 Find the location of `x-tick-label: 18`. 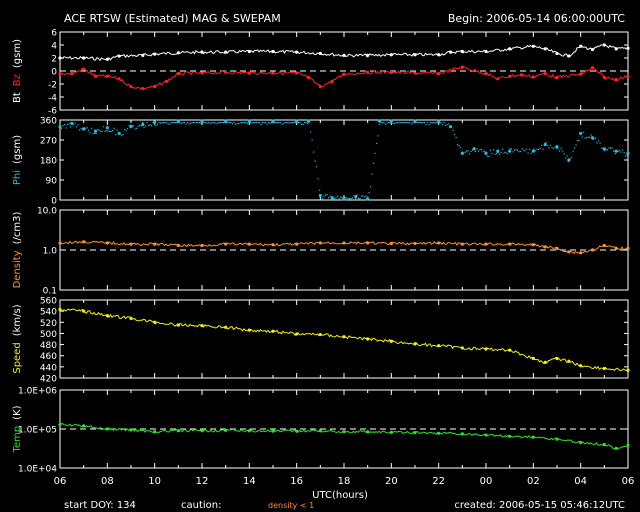

x-tick-label: 18 is located at coordinates (344, 481).